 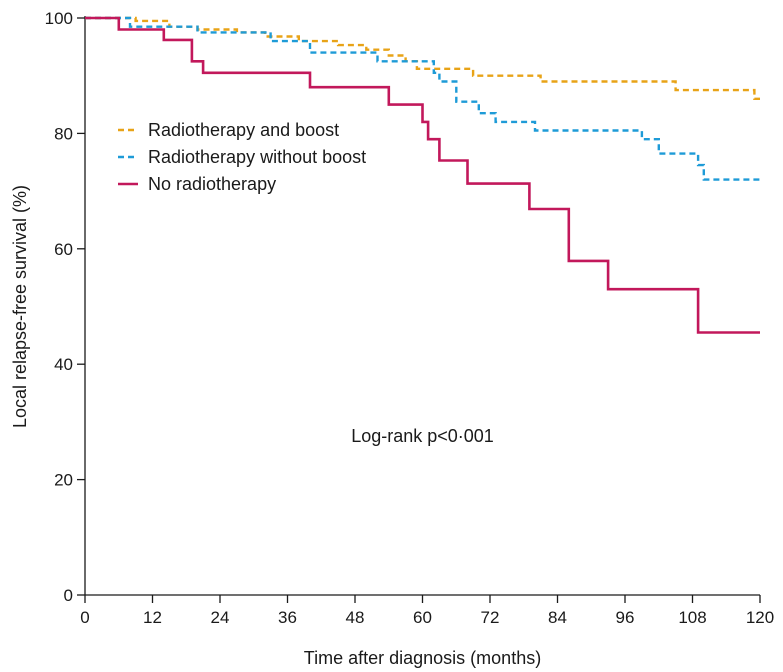 What do you see at coordinates (760, 617) in the screenshot?
I see `x-tick-label: 120` at bounding box center [760, 617].